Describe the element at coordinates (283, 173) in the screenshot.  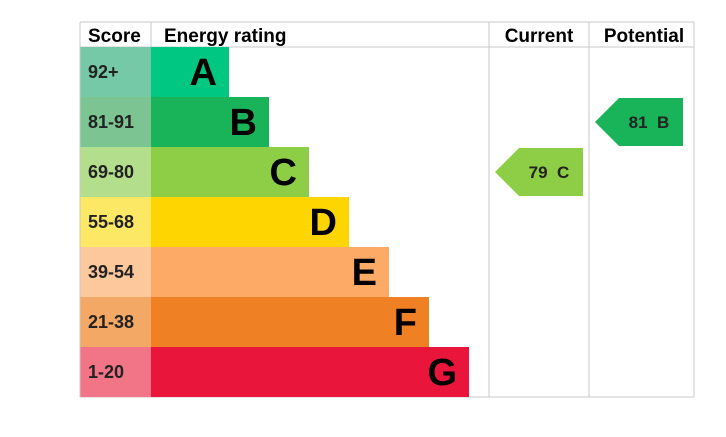
I see `band-letter-c: C` at that location.